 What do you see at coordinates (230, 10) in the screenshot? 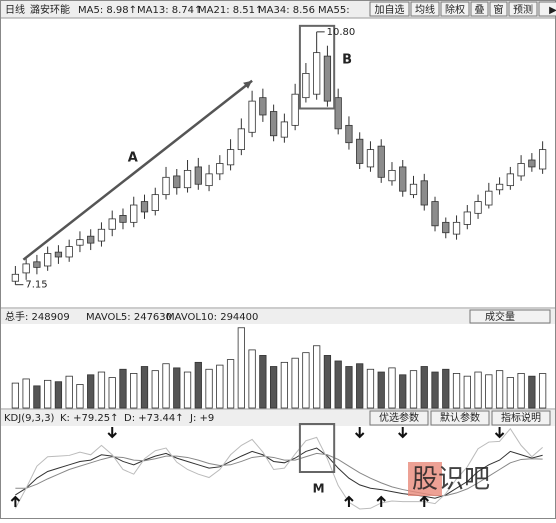
I see `ma-indicator: MA21: 8.51↑` at bounding box center [230, 10].